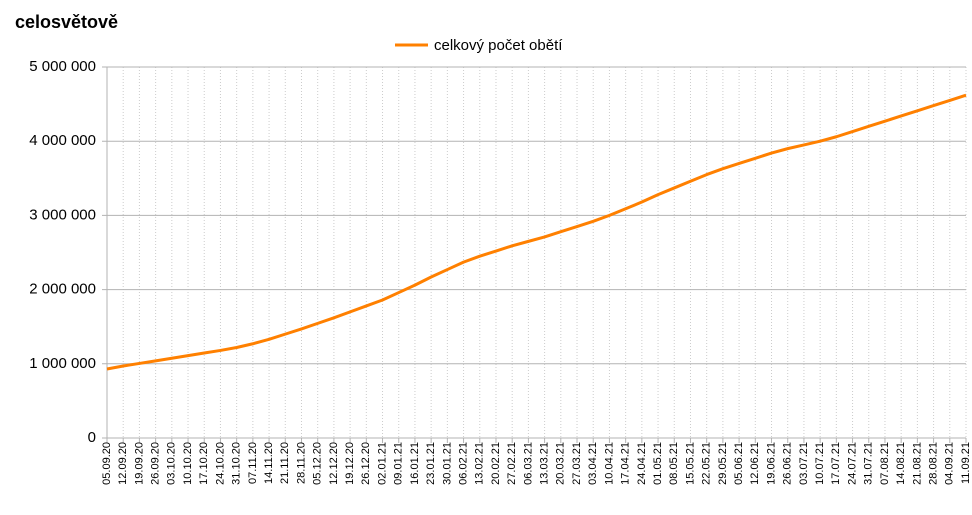 The width and height of the screenshot is (972, 515). I want to click on legend-label: celkový počet obětí, so click(498, 45).